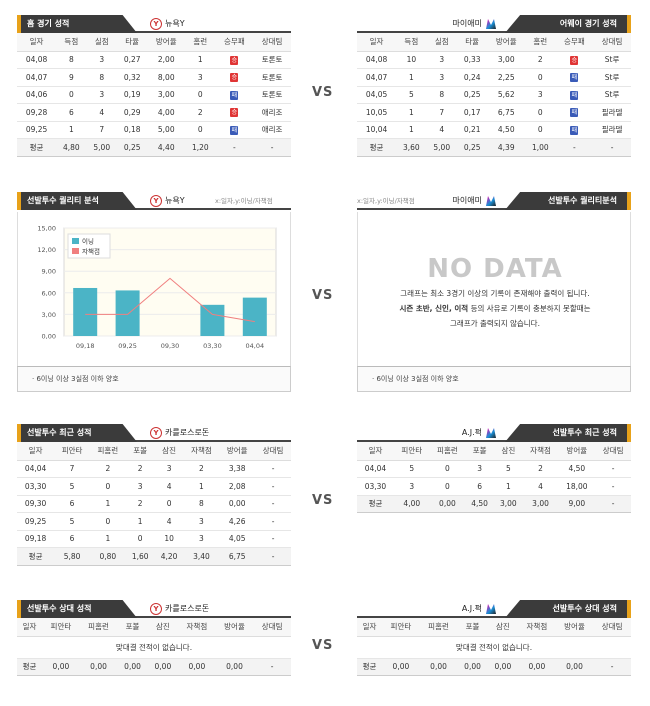 The image size is (650, 706). Describe the element at coordinates (386, 201) in the screenshot. I see `axis-note: x:일자,y:이닝/자책점` at that location.